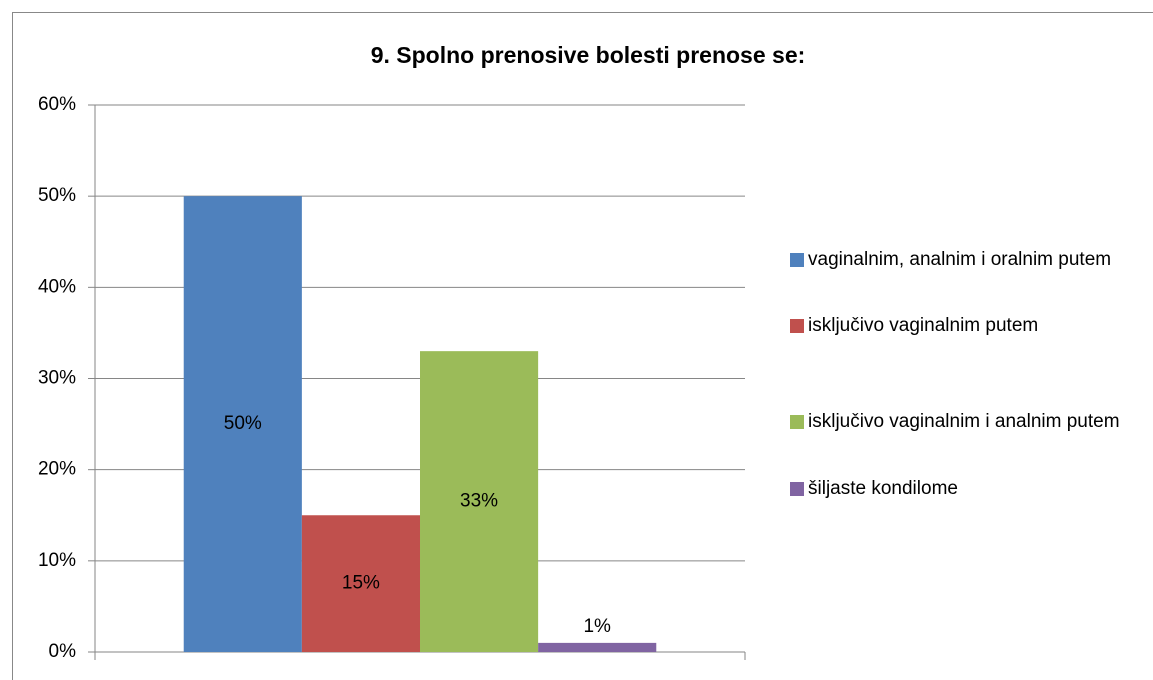 Image resolution: width=1153 pixels, height=680 pixels. I want to click on legend-line: vaginalnim, analnim i oralnim putem, so click(959, 259).